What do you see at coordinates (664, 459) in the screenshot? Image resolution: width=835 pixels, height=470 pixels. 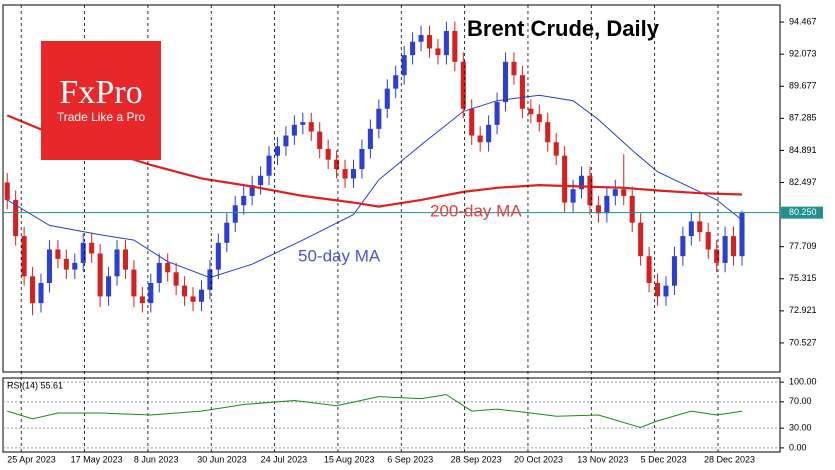 I see `x-tick-label: 5 Dec 2023` at bounding box center [664, 459].